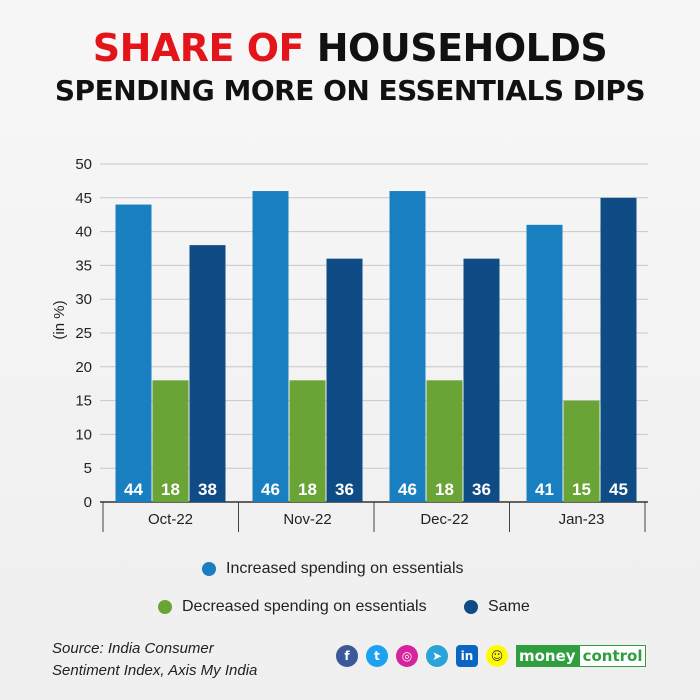 This screenshot has height=700, width=700. I want to click on bar-value-label: 44, so click(133, 489).